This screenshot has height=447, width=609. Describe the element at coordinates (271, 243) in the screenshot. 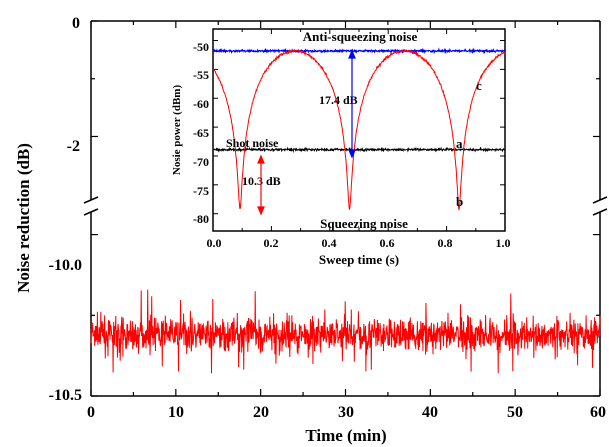

I see `inset-x-tick-label: 0.2` at that location.